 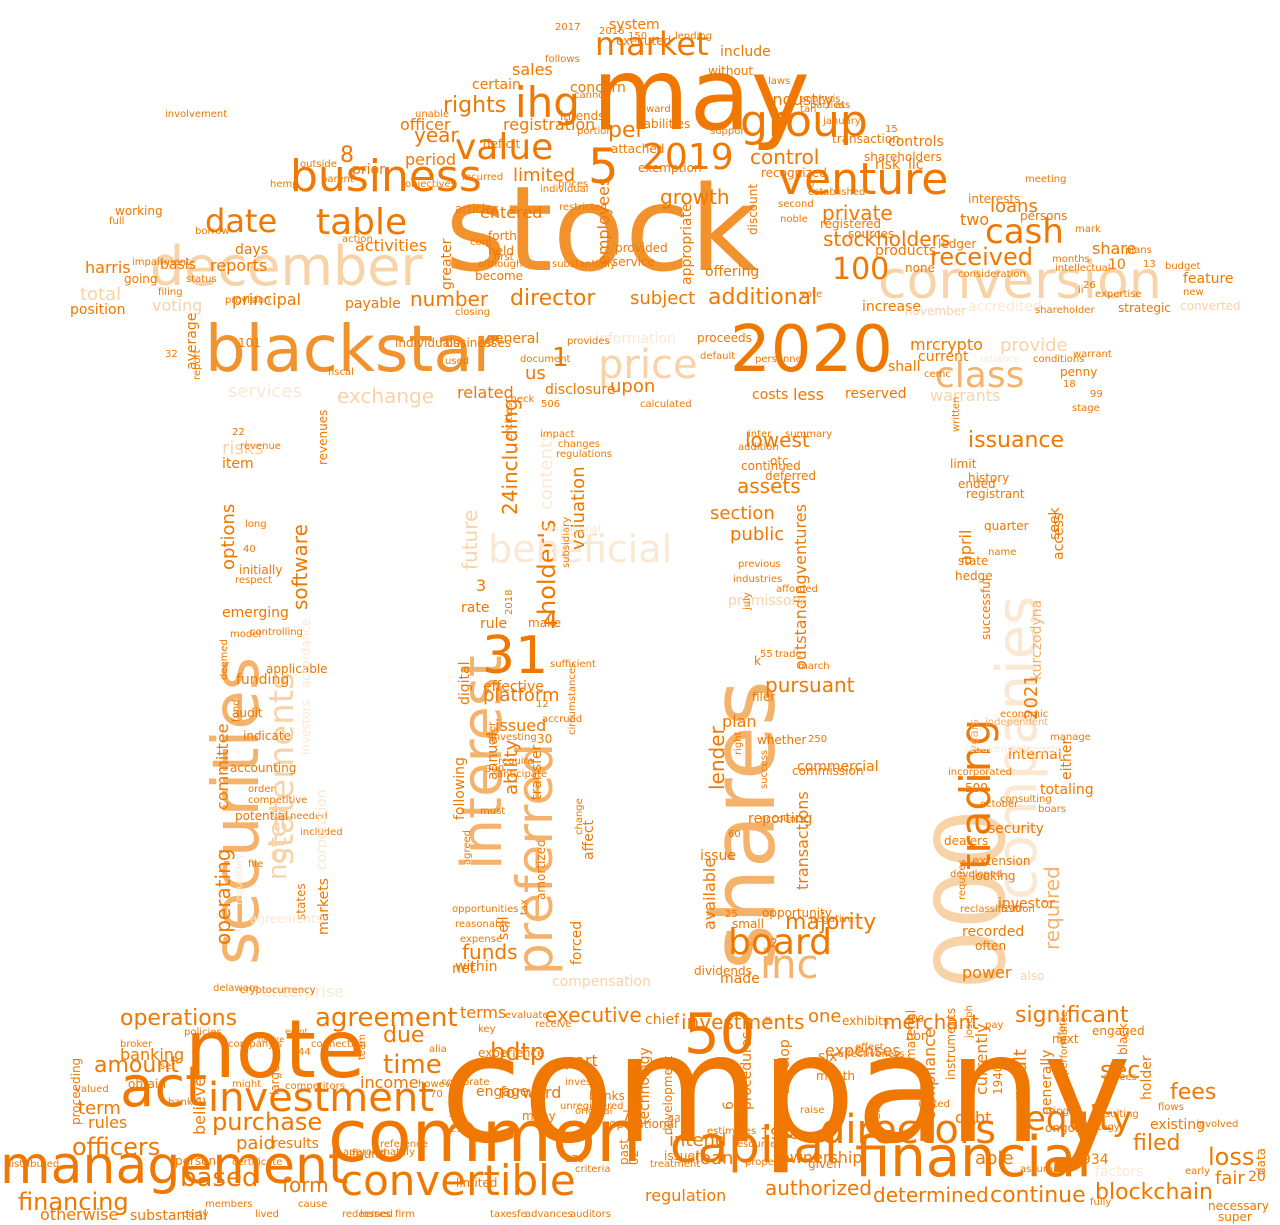 I want to click on word-3: 3, so click(x=481, y=585).